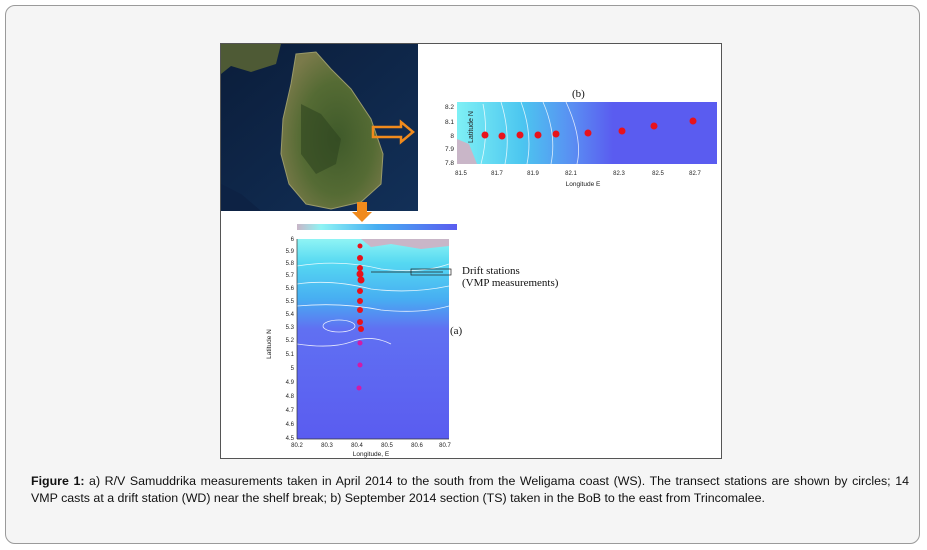 This screenshot has width=927, height=550. I want to click on caption-label: Figure 1:, so click(58, 481).